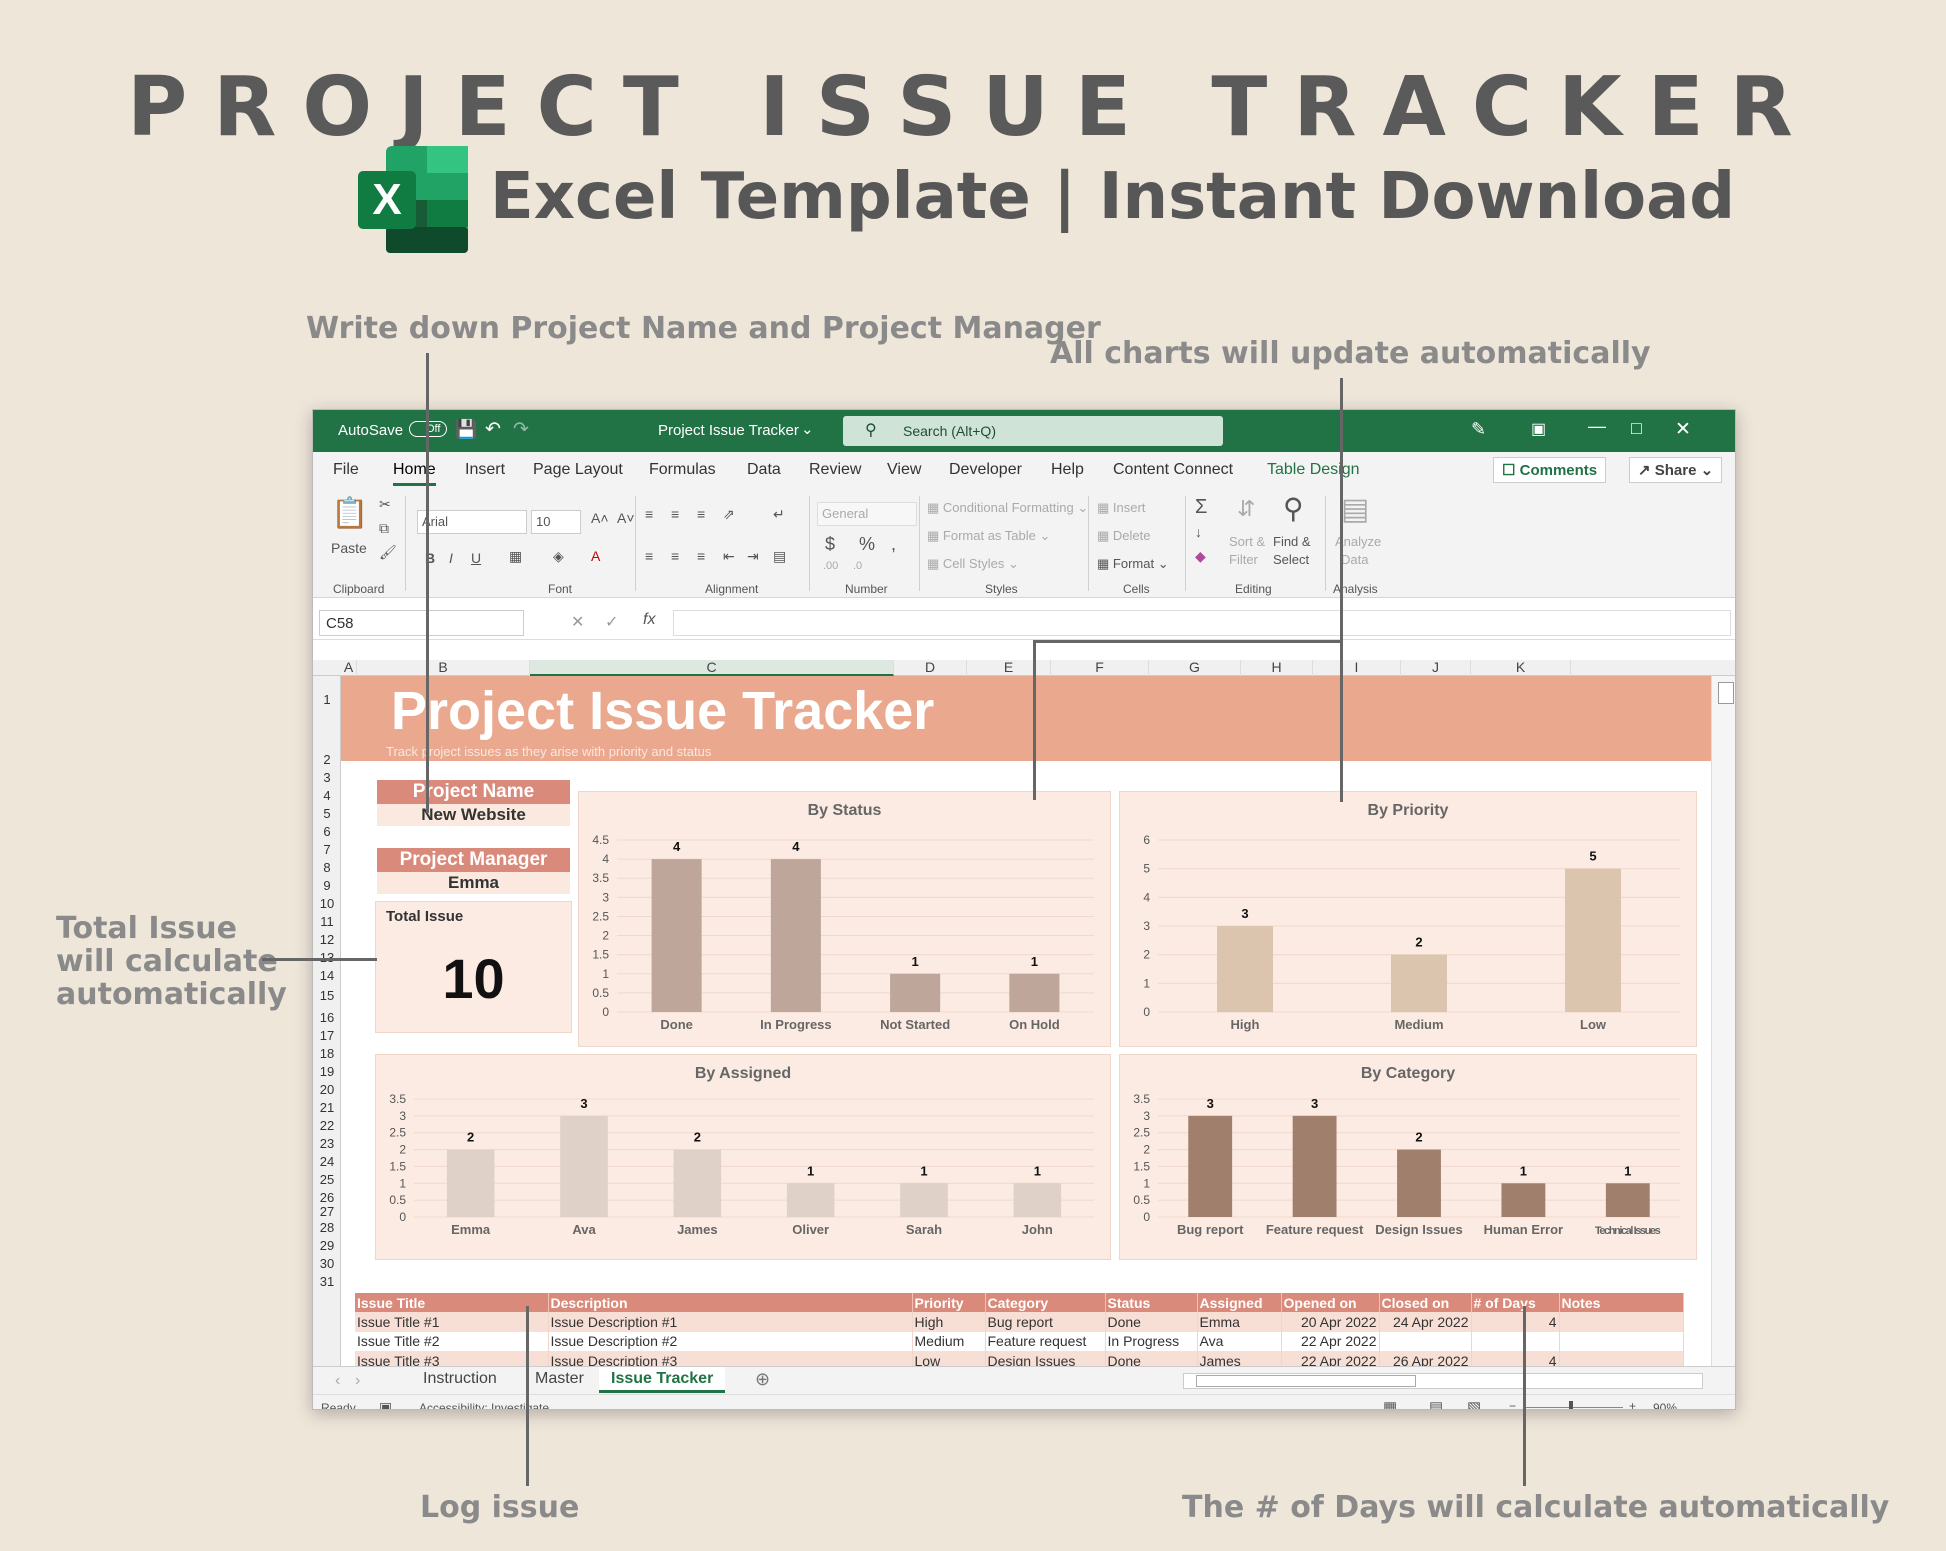 The image size is (1946, 1551). Describe the element at coordinates (867, 544) in the screenshot. I see `percent-icon: %` at that location.